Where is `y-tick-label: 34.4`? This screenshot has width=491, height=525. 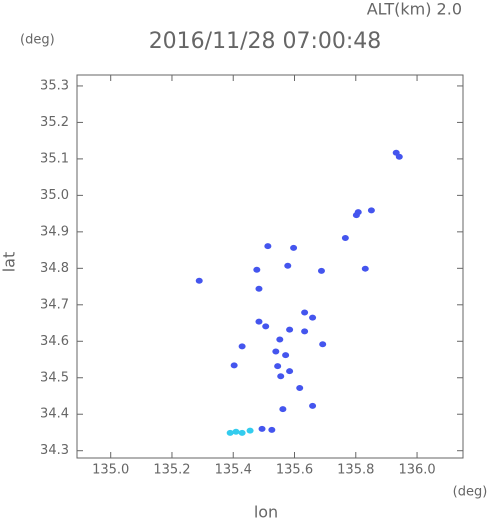 y-tick-label: 34.4 is located at coordinates (54, 414).